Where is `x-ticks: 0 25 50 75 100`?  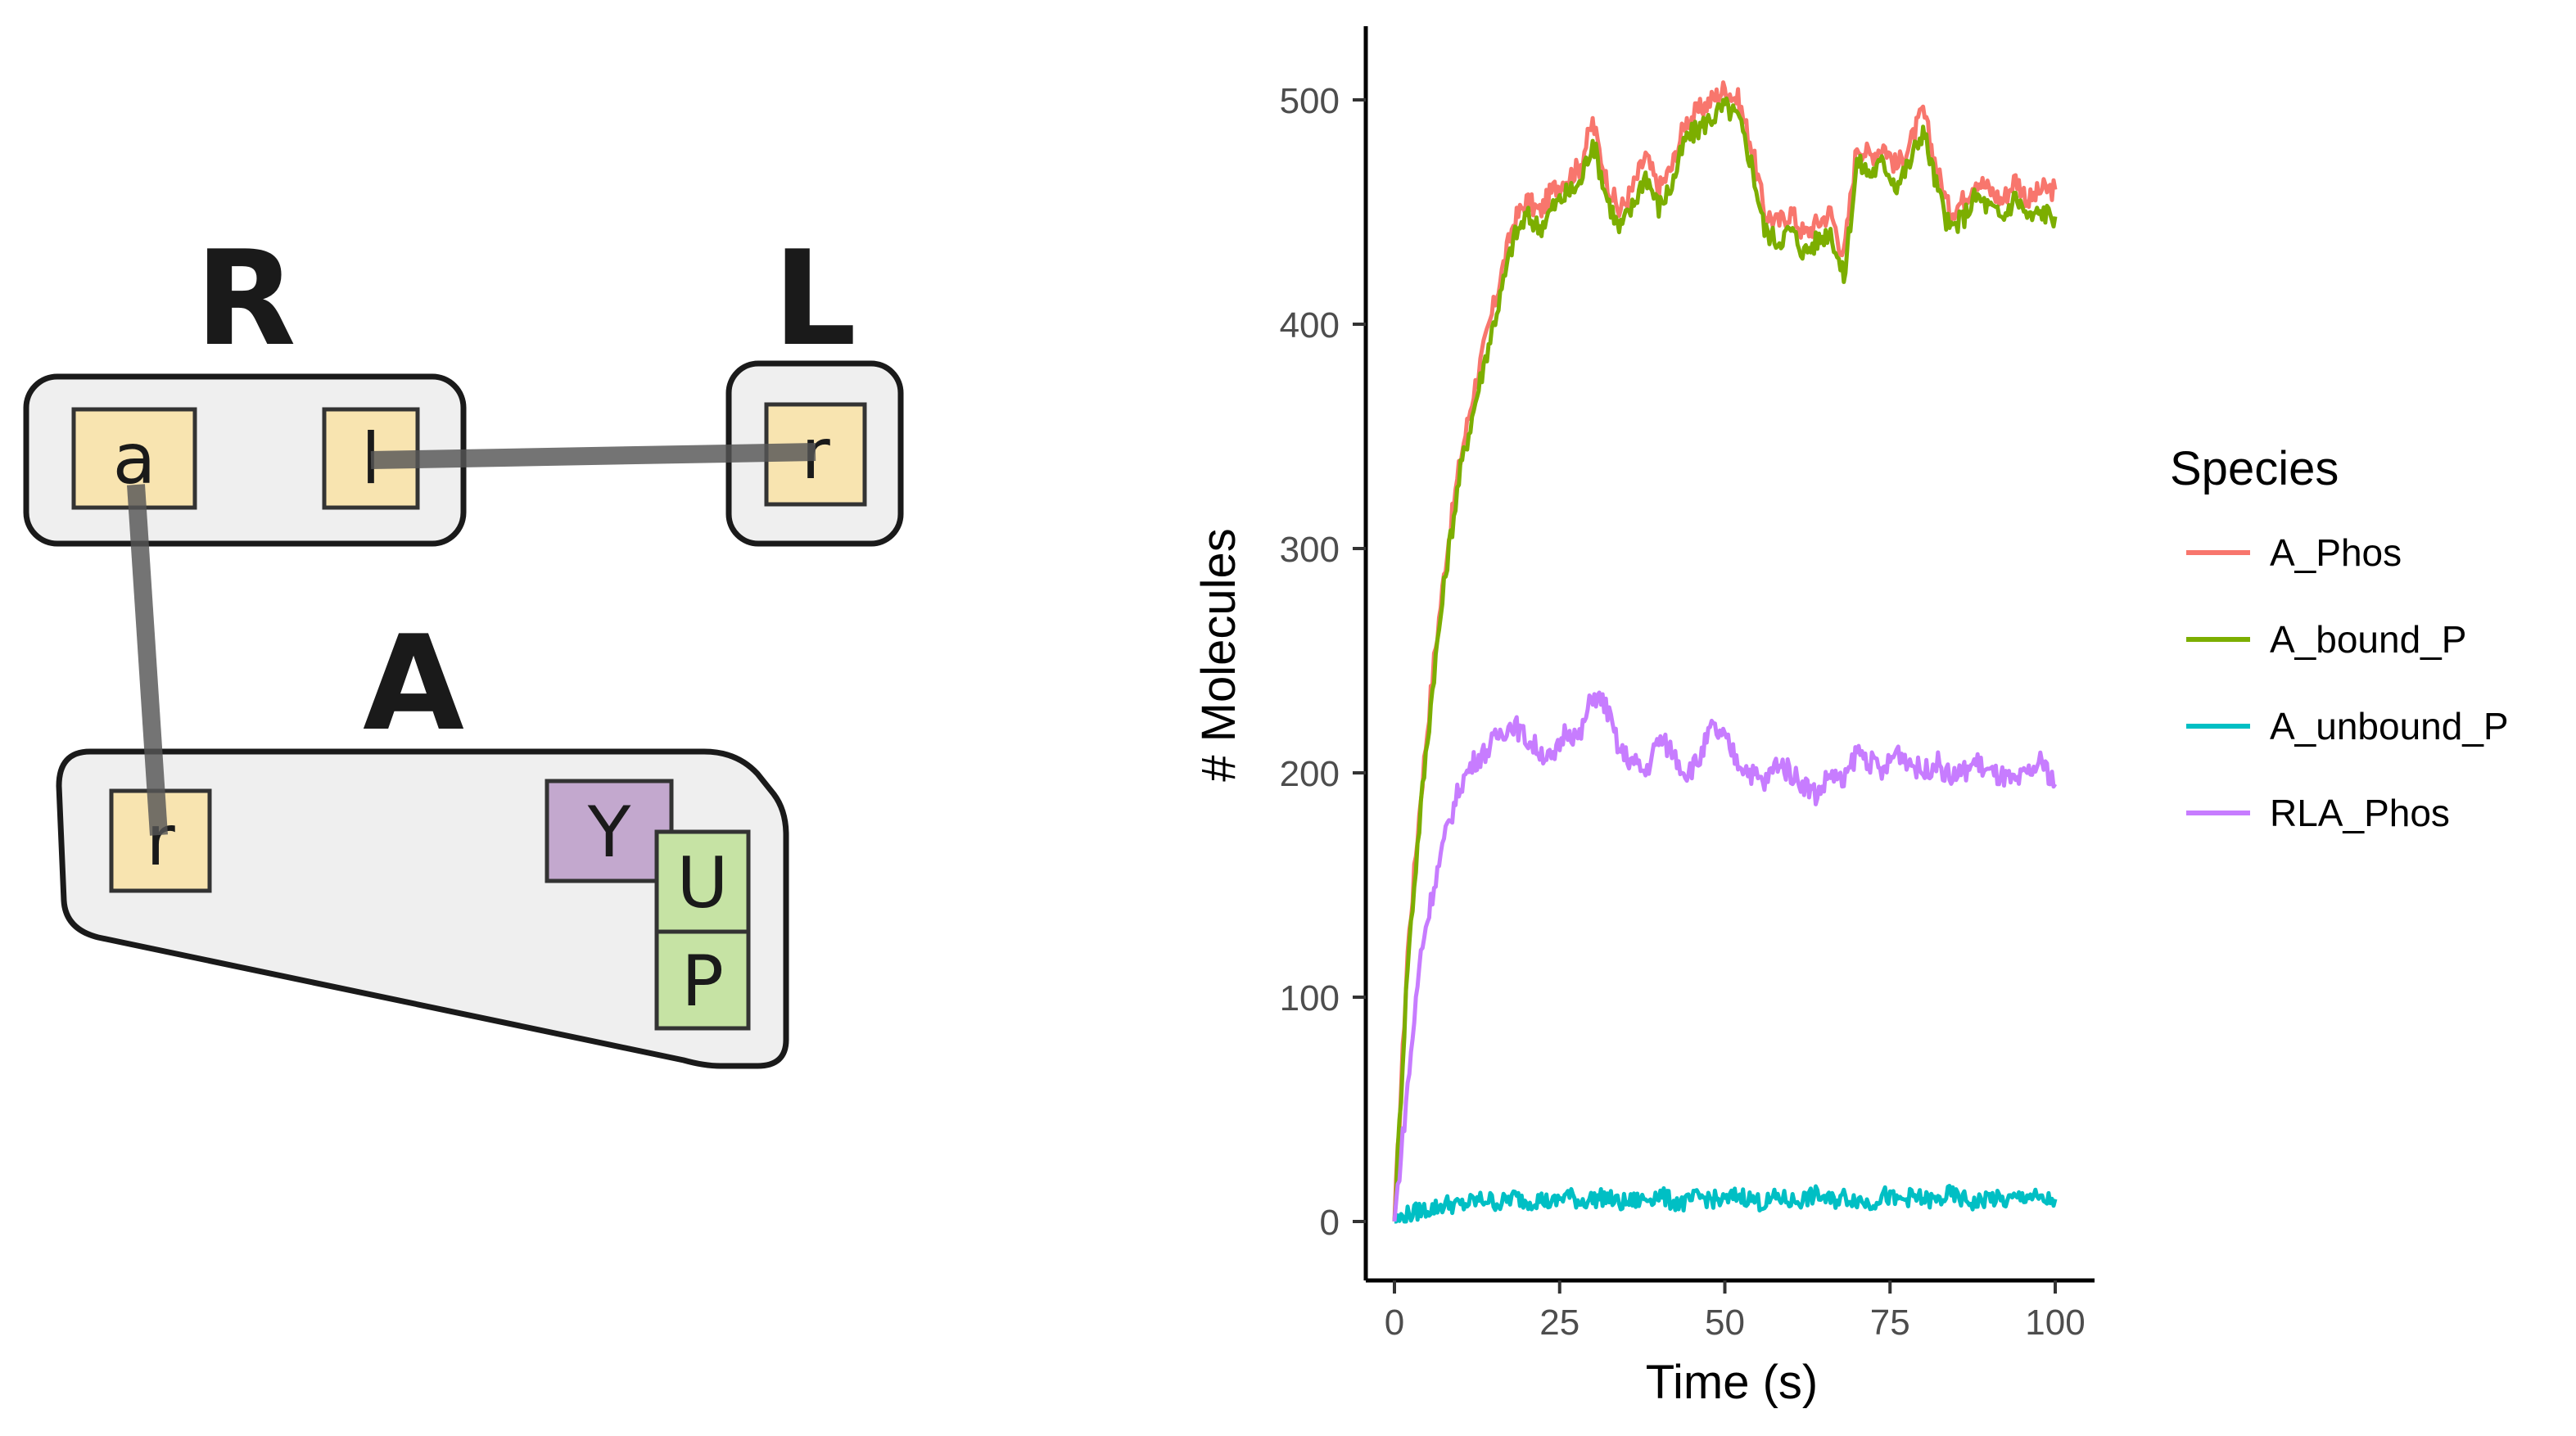 x-ticks: 0 25 50 75 100 is located at coordinates (1735, 1311).